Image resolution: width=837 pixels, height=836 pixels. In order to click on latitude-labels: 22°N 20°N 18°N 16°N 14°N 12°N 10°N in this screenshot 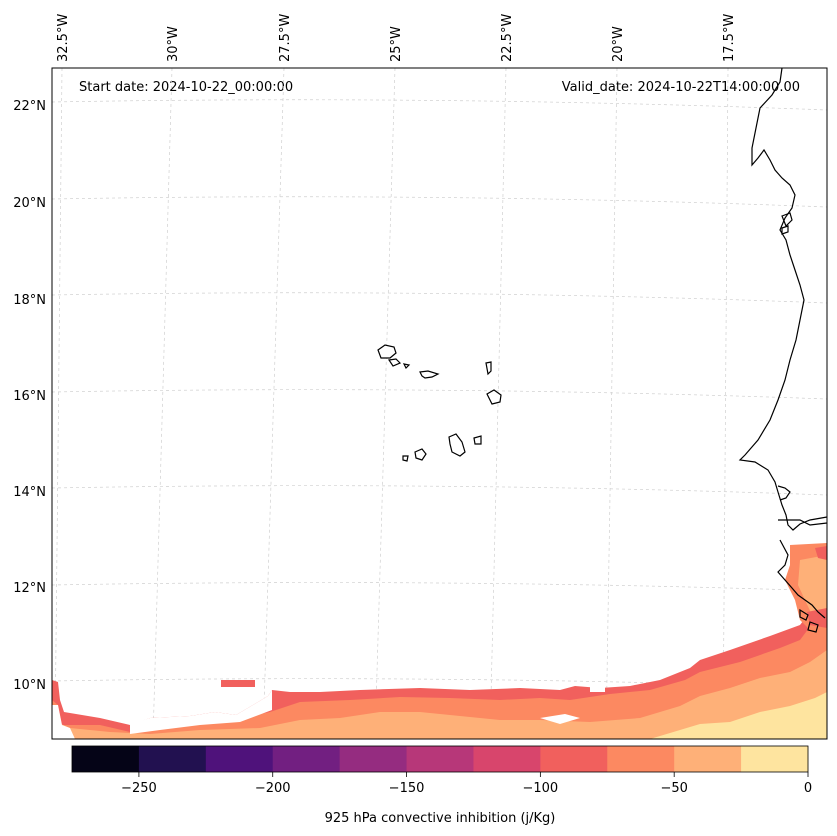, I will do `click(29, 396)`.